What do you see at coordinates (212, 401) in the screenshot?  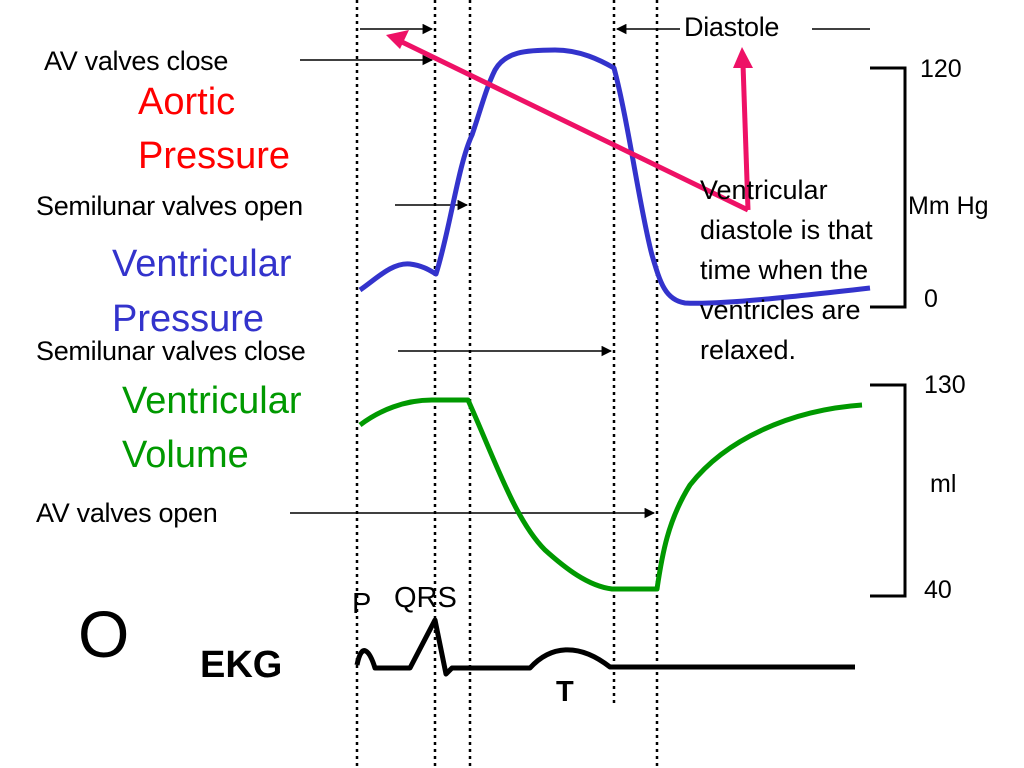 I see `ventricular-volume-label-line1: Ventricular` at bounding box center [212, 401].